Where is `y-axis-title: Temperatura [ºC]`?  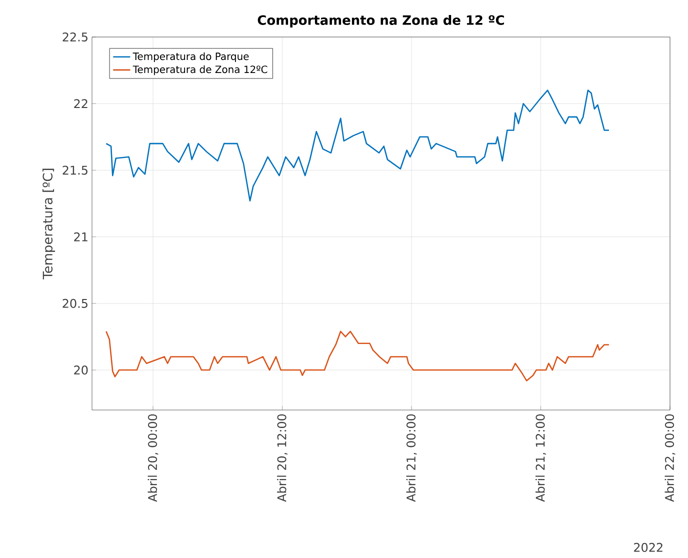
y-axis-title: Temperatura [ºC] is located at coordinates (49, 224).